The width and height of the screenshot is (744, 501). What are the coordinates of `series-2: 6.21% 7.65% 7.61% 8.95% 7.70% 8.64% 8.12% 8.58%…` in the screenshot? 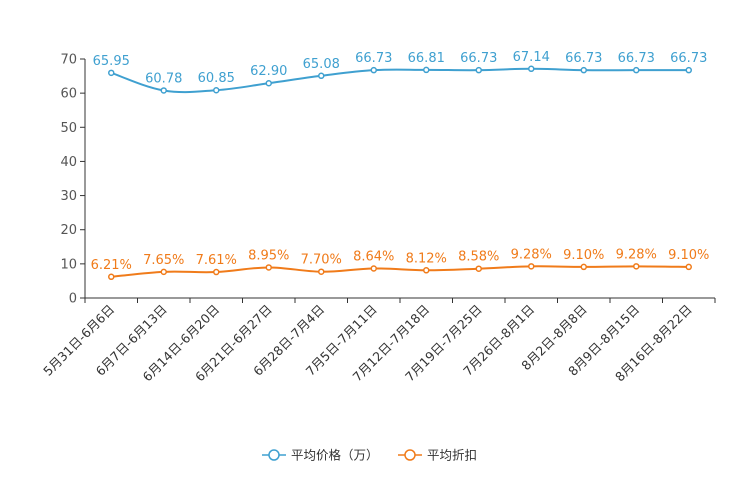 It's located at (400, 264).